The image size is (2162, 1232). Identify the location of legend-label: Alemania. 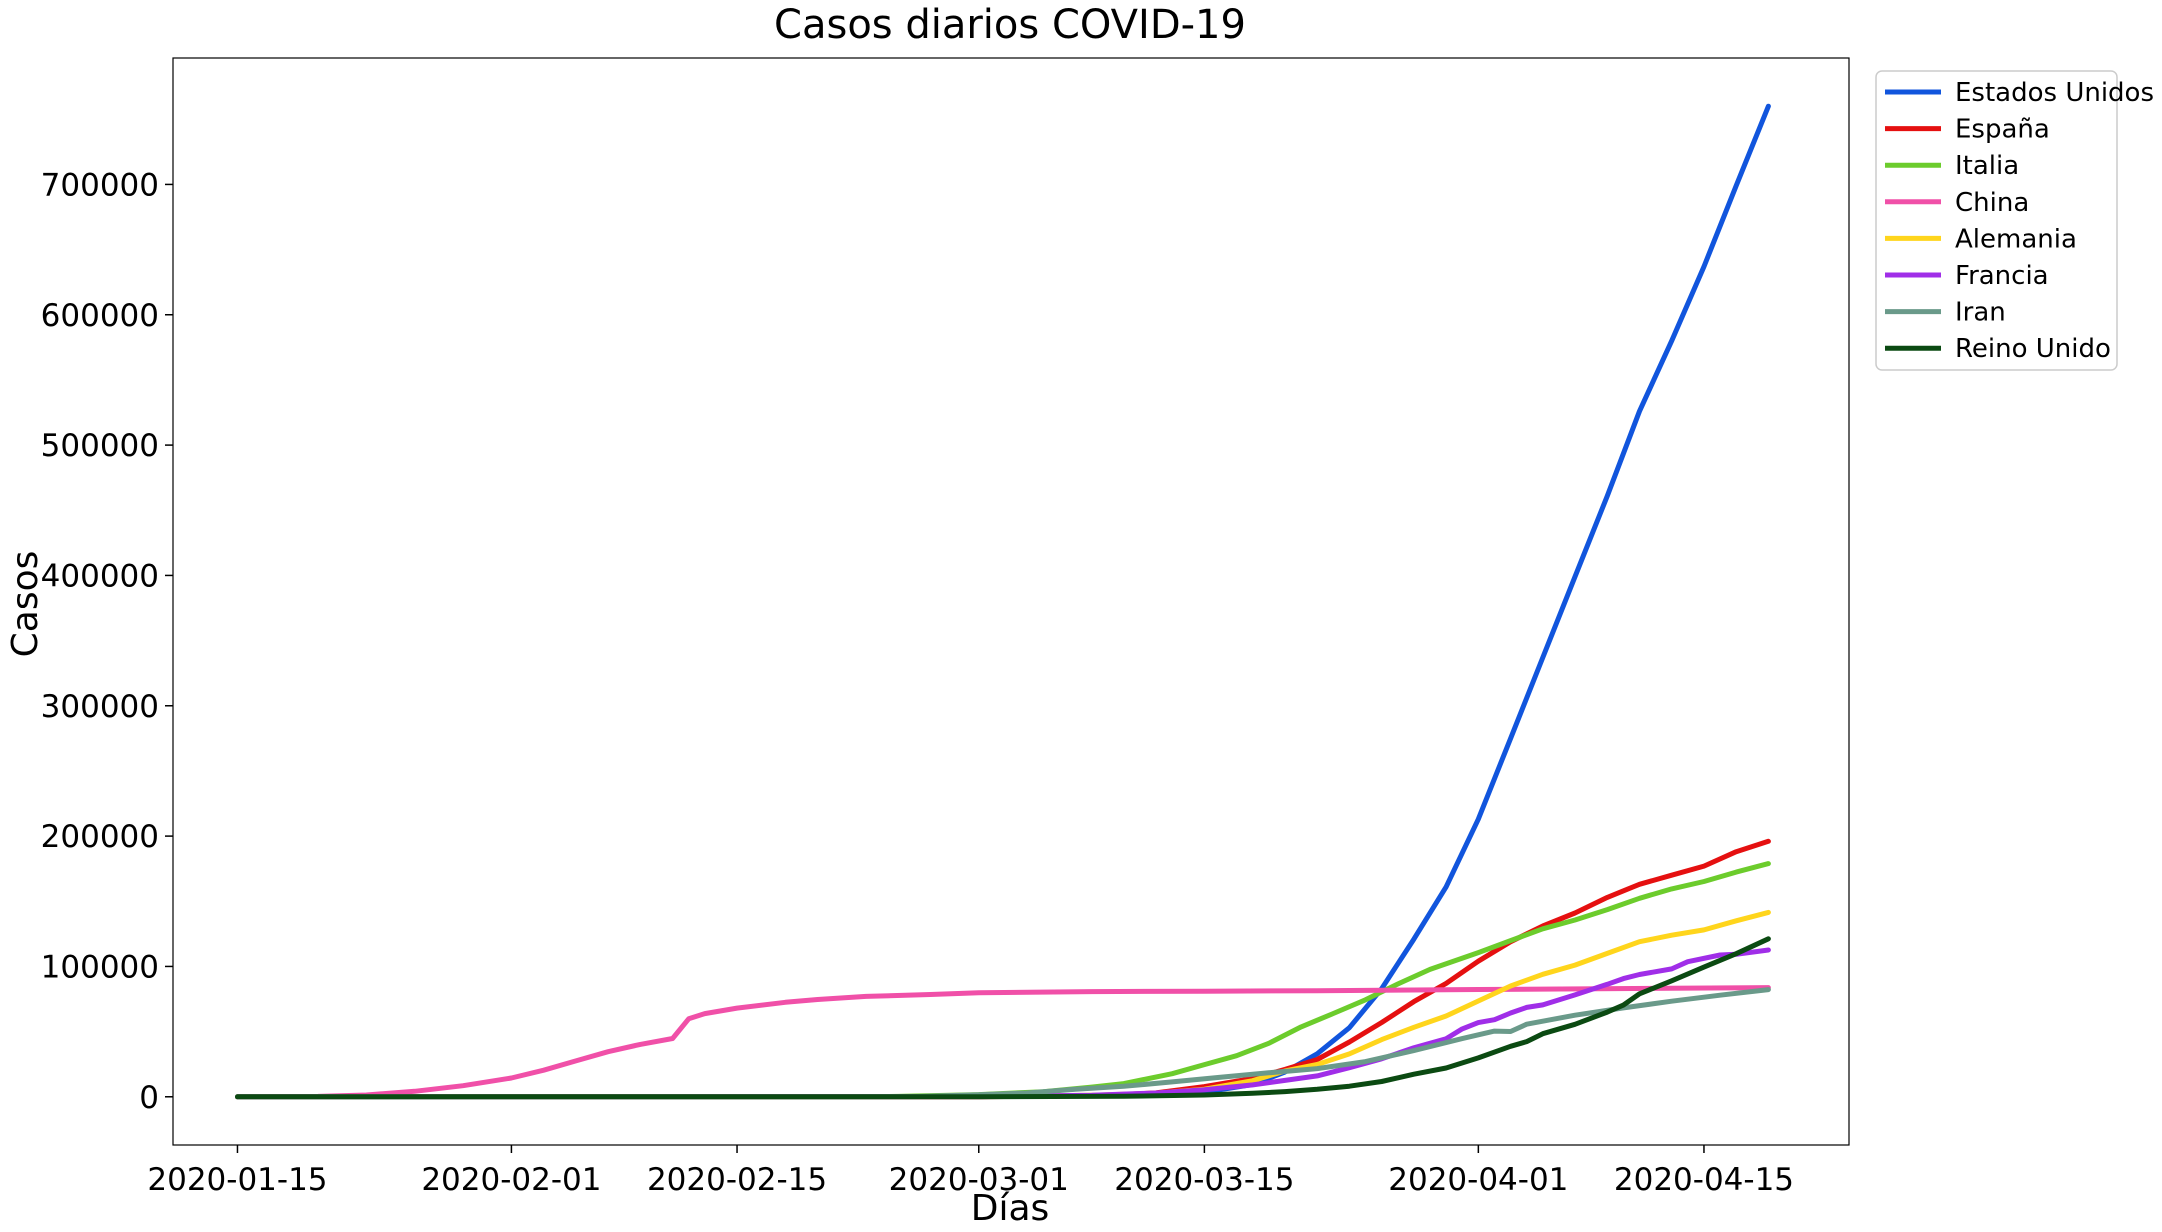
(2016, 239).